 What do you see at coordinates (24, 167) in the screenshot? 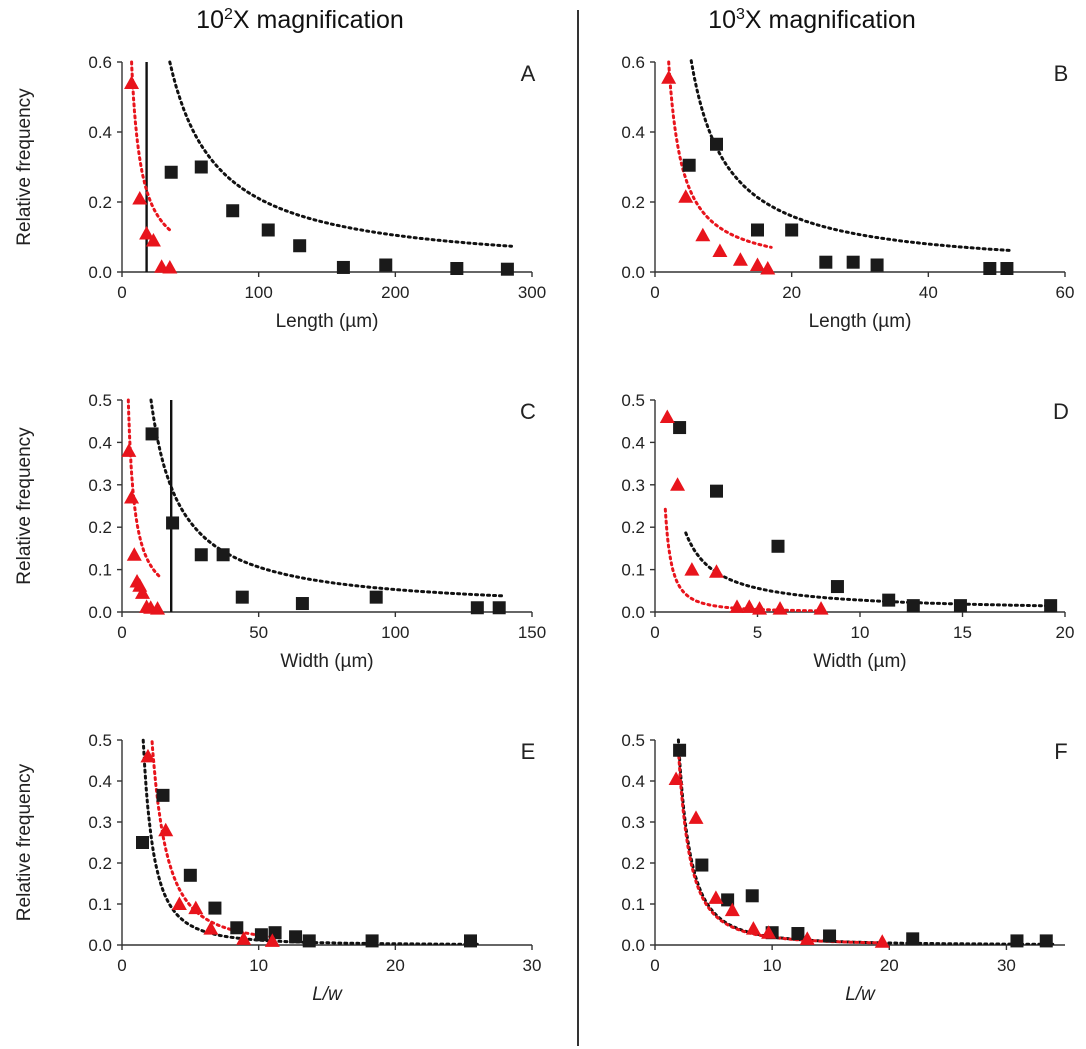
I see `y-axis-label: Relative frequency` at bounding box center [24, 167].